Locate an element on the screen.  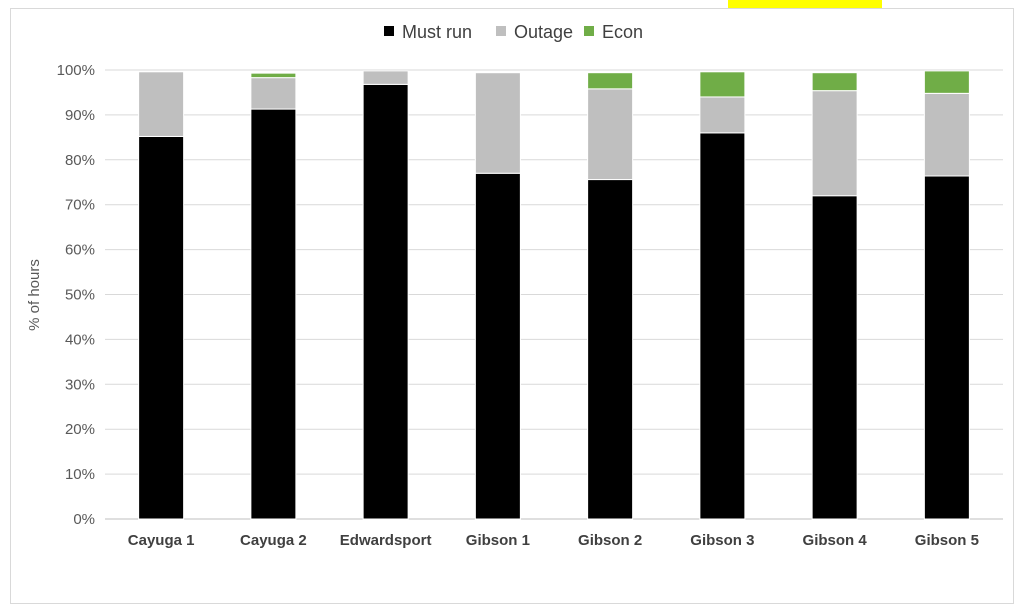
x-tick-label: Cayuga 2 is located at coordinates (273, 540).